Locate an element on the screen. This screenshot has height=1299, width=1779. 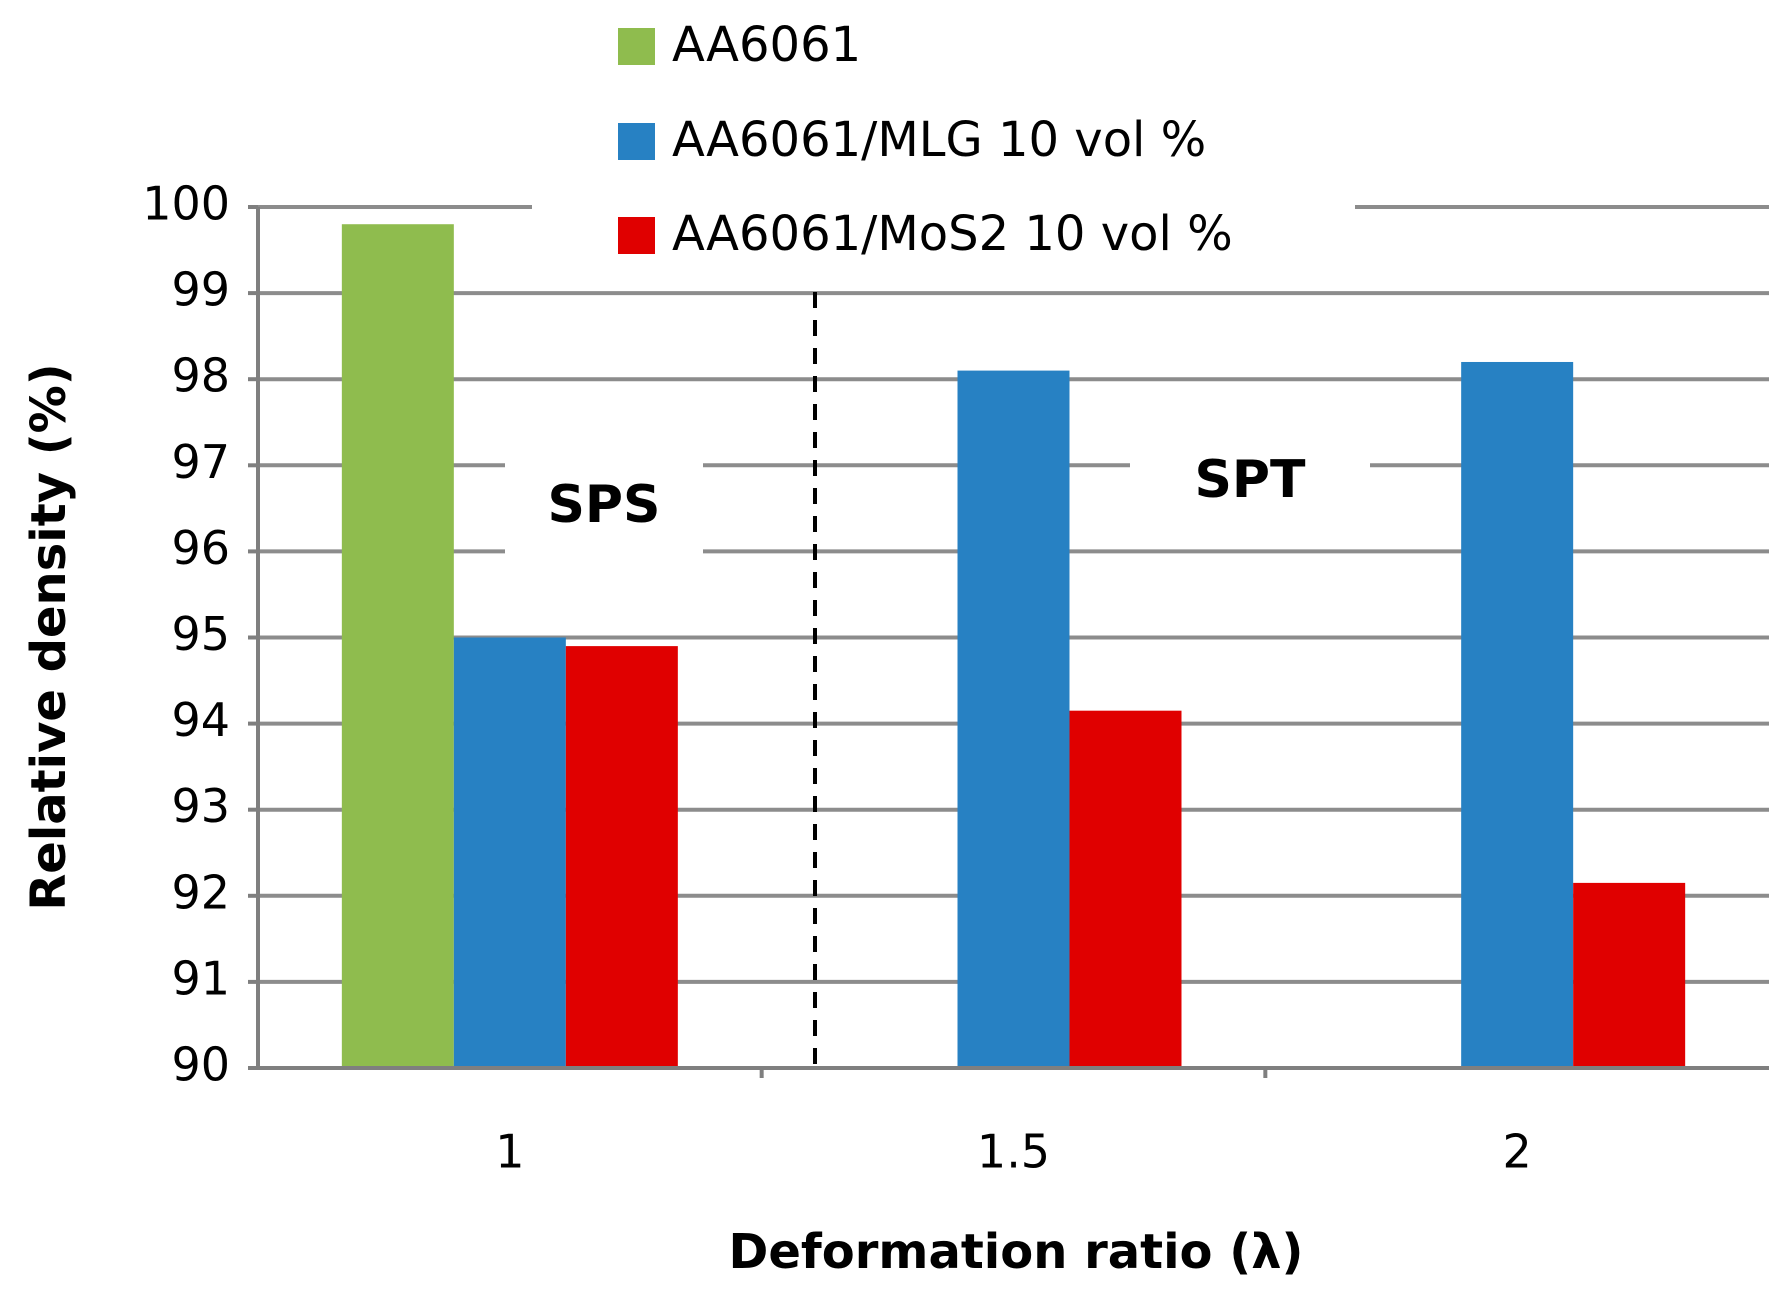
y-tick-label: 96 is located at coordinates (200, 548).